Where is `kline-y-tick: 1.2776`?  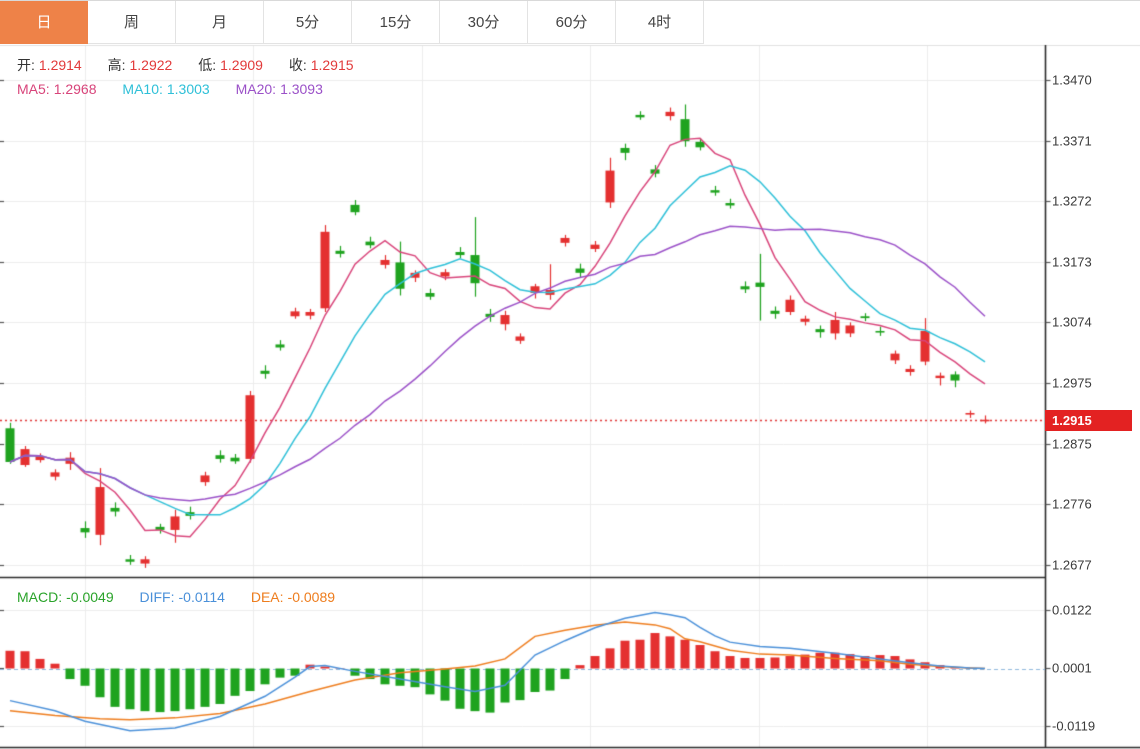
kline-y-tick: 1.2776 is located at coordinates (1072, 504).